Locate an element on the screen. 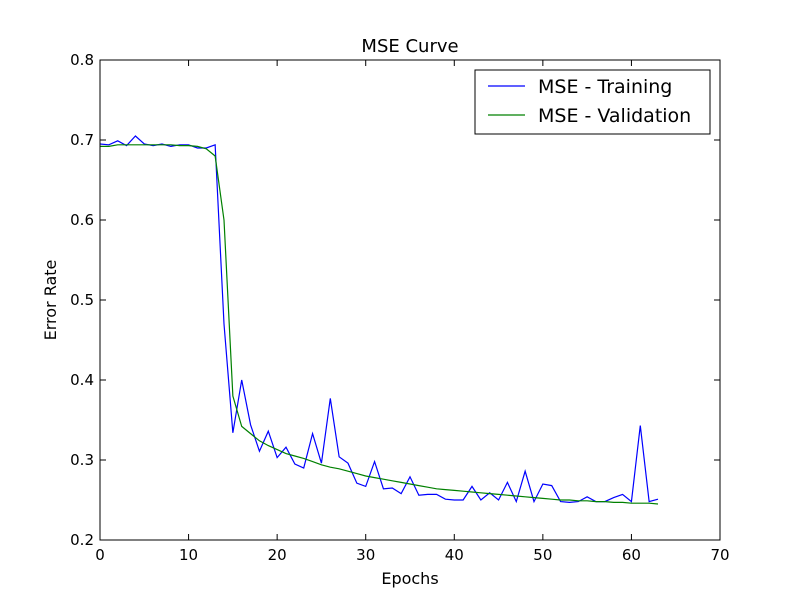 Image resolution: width=800 pixels, height=600 pixels. y-tick-label: 0.7 is located at coordinates (82, 140).